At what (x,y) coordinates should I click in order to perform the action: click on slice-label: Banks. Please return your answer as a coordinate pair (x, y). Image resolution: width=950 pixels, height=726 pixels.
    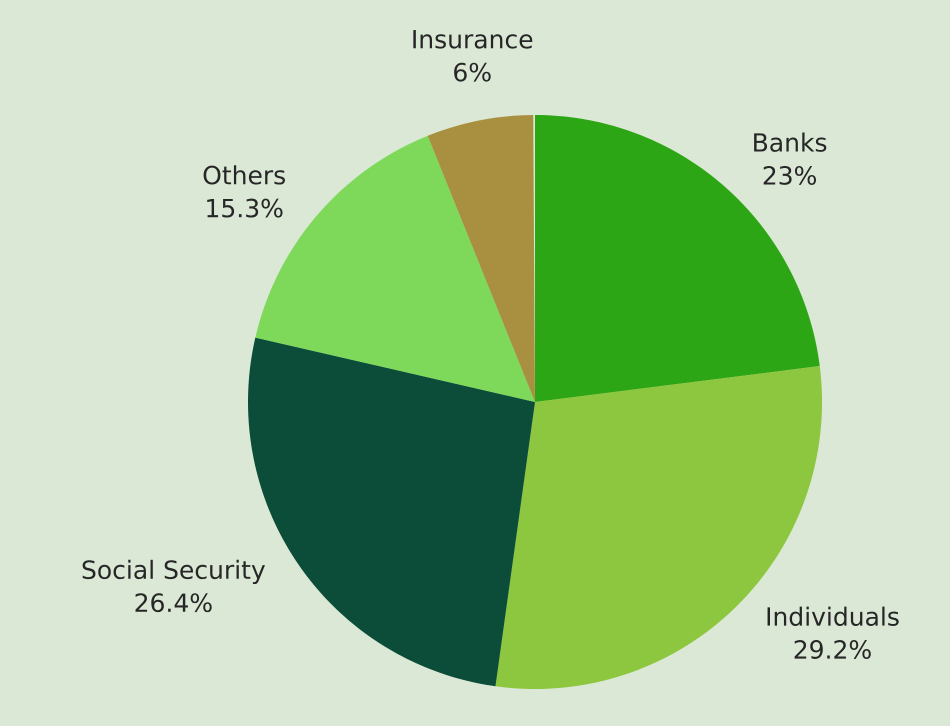
    Looking at the image, I should click on (790, 142).